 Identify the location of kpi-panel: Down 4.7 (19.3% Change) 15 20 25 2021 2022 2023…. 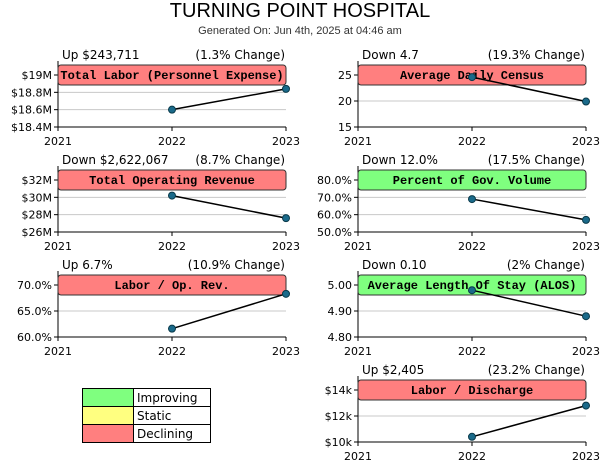
(469, 98).